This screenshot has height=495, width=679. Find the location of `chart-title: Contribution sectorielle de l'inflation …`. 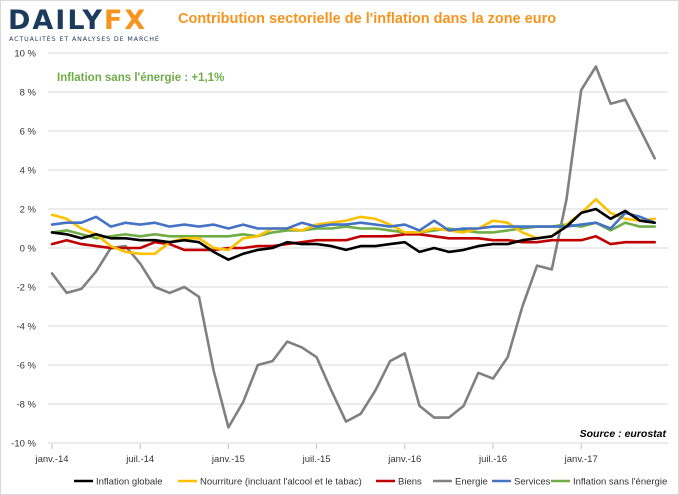

chart-title: Contribution sectorielle de l'inflation … is located at coordinates (367, 19).